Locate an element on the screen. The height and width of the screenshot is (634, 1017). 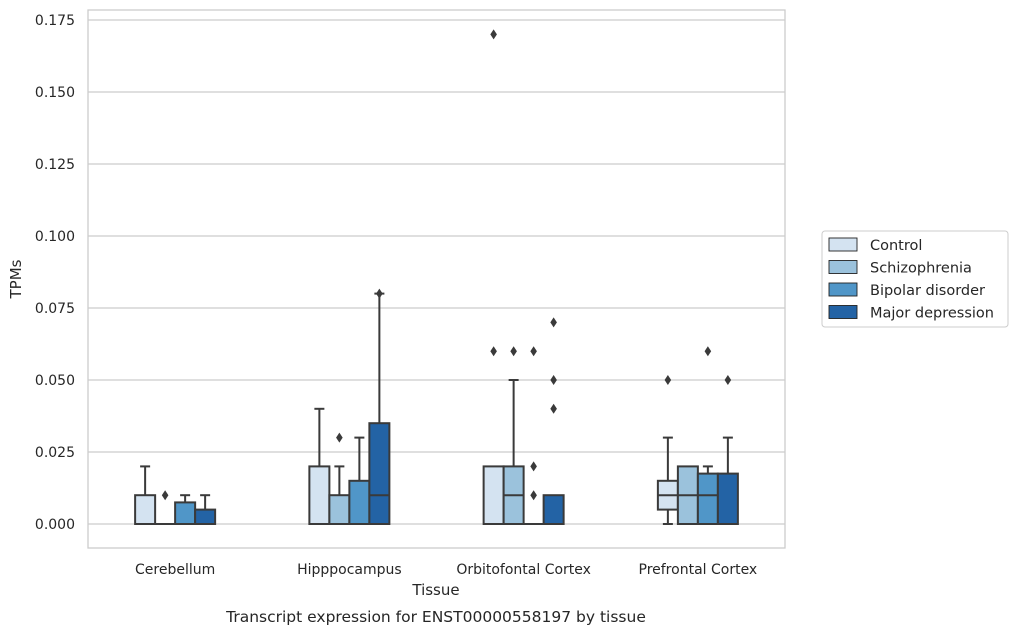
legend-item: Major depression is located at coordinates (911, 313).